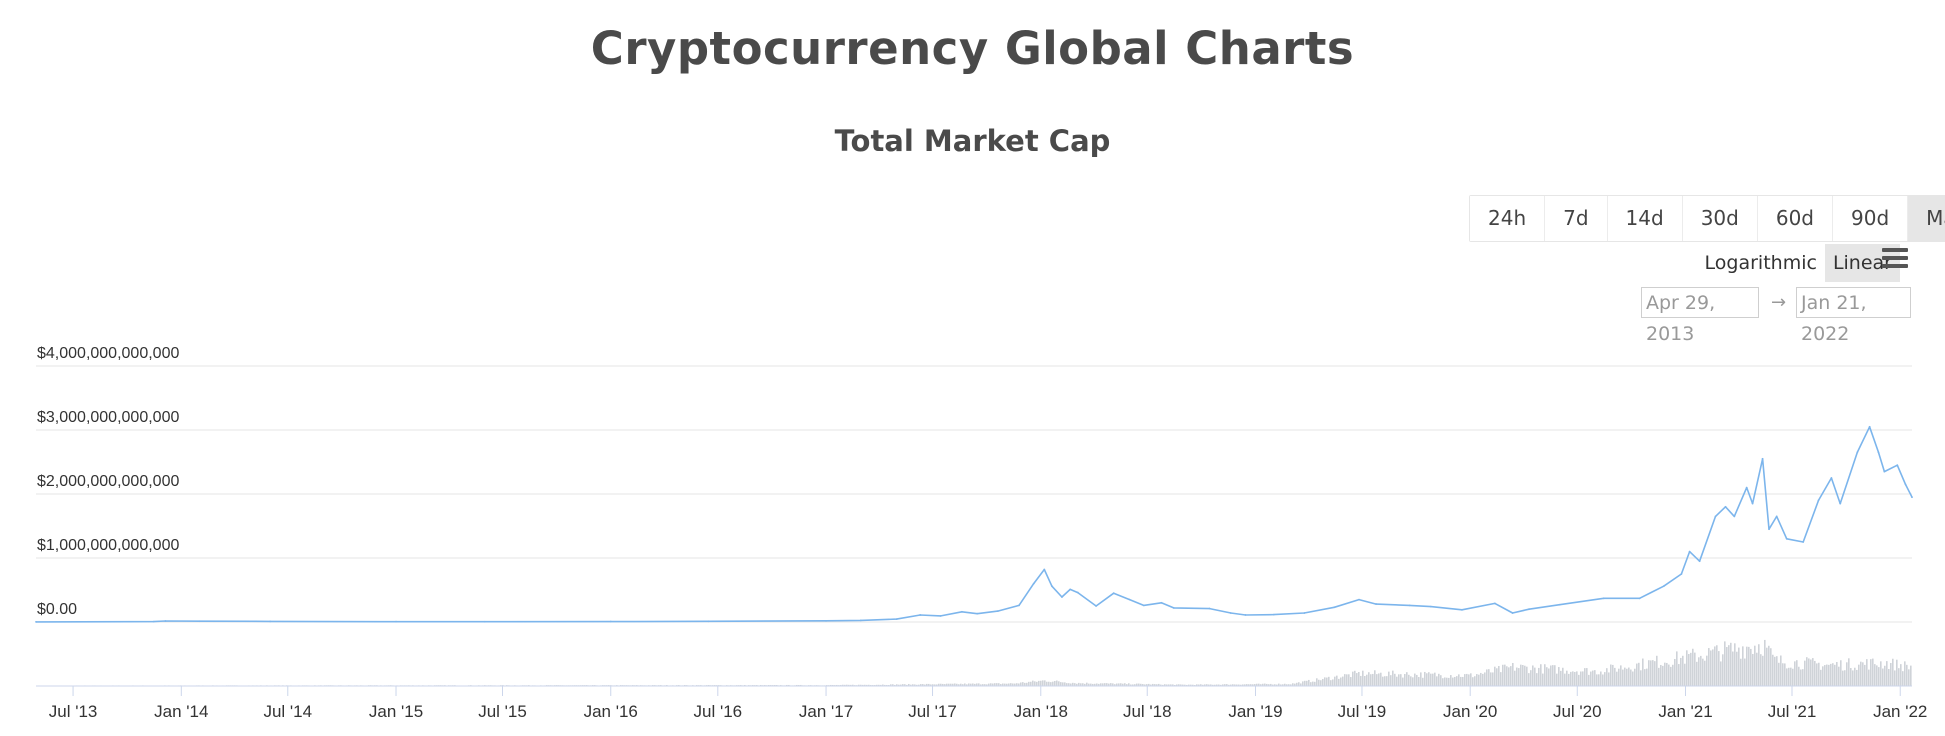  What do you see at coordinates (1871, 218) in the screenshot?
I see `range-90d-button: 90d` at bounding box center [1871, 218].